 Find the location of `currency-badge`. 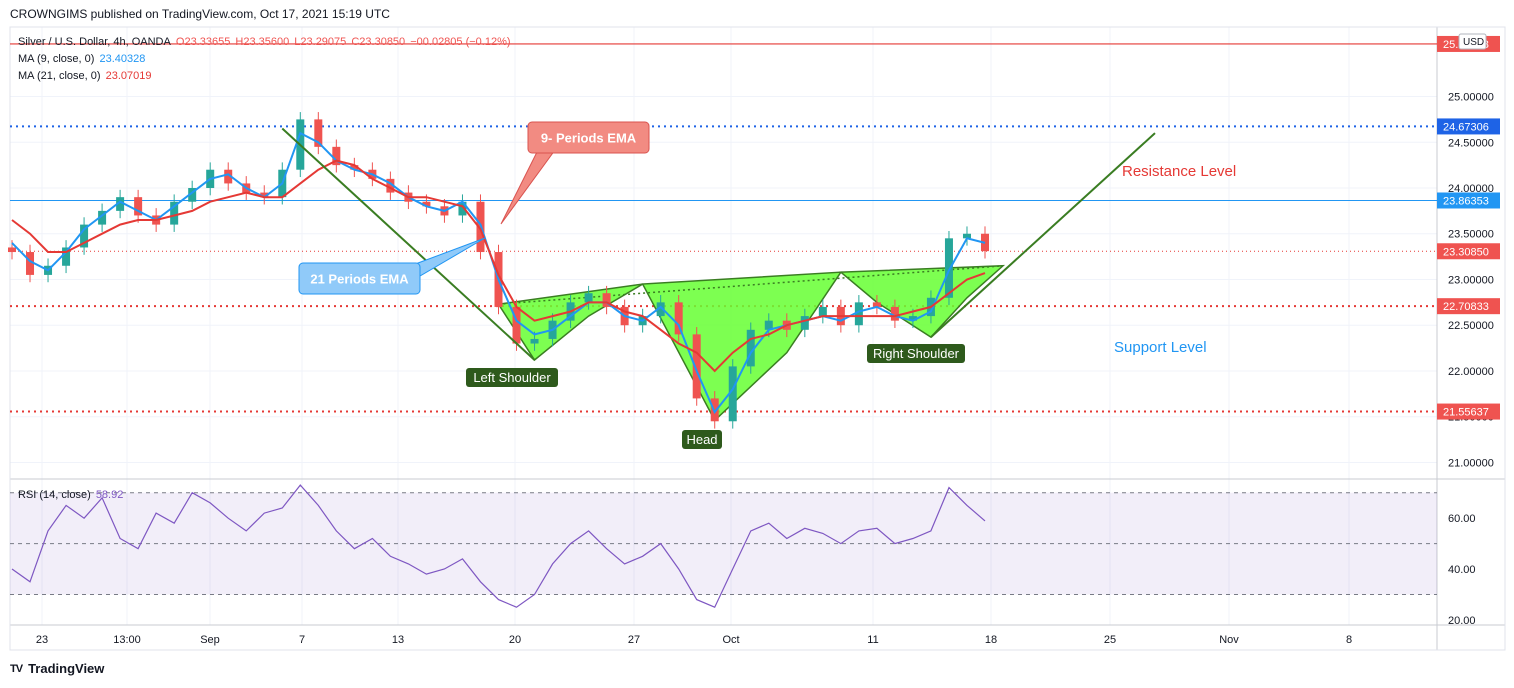

currency-badge is located at coordinates (1472, 41).